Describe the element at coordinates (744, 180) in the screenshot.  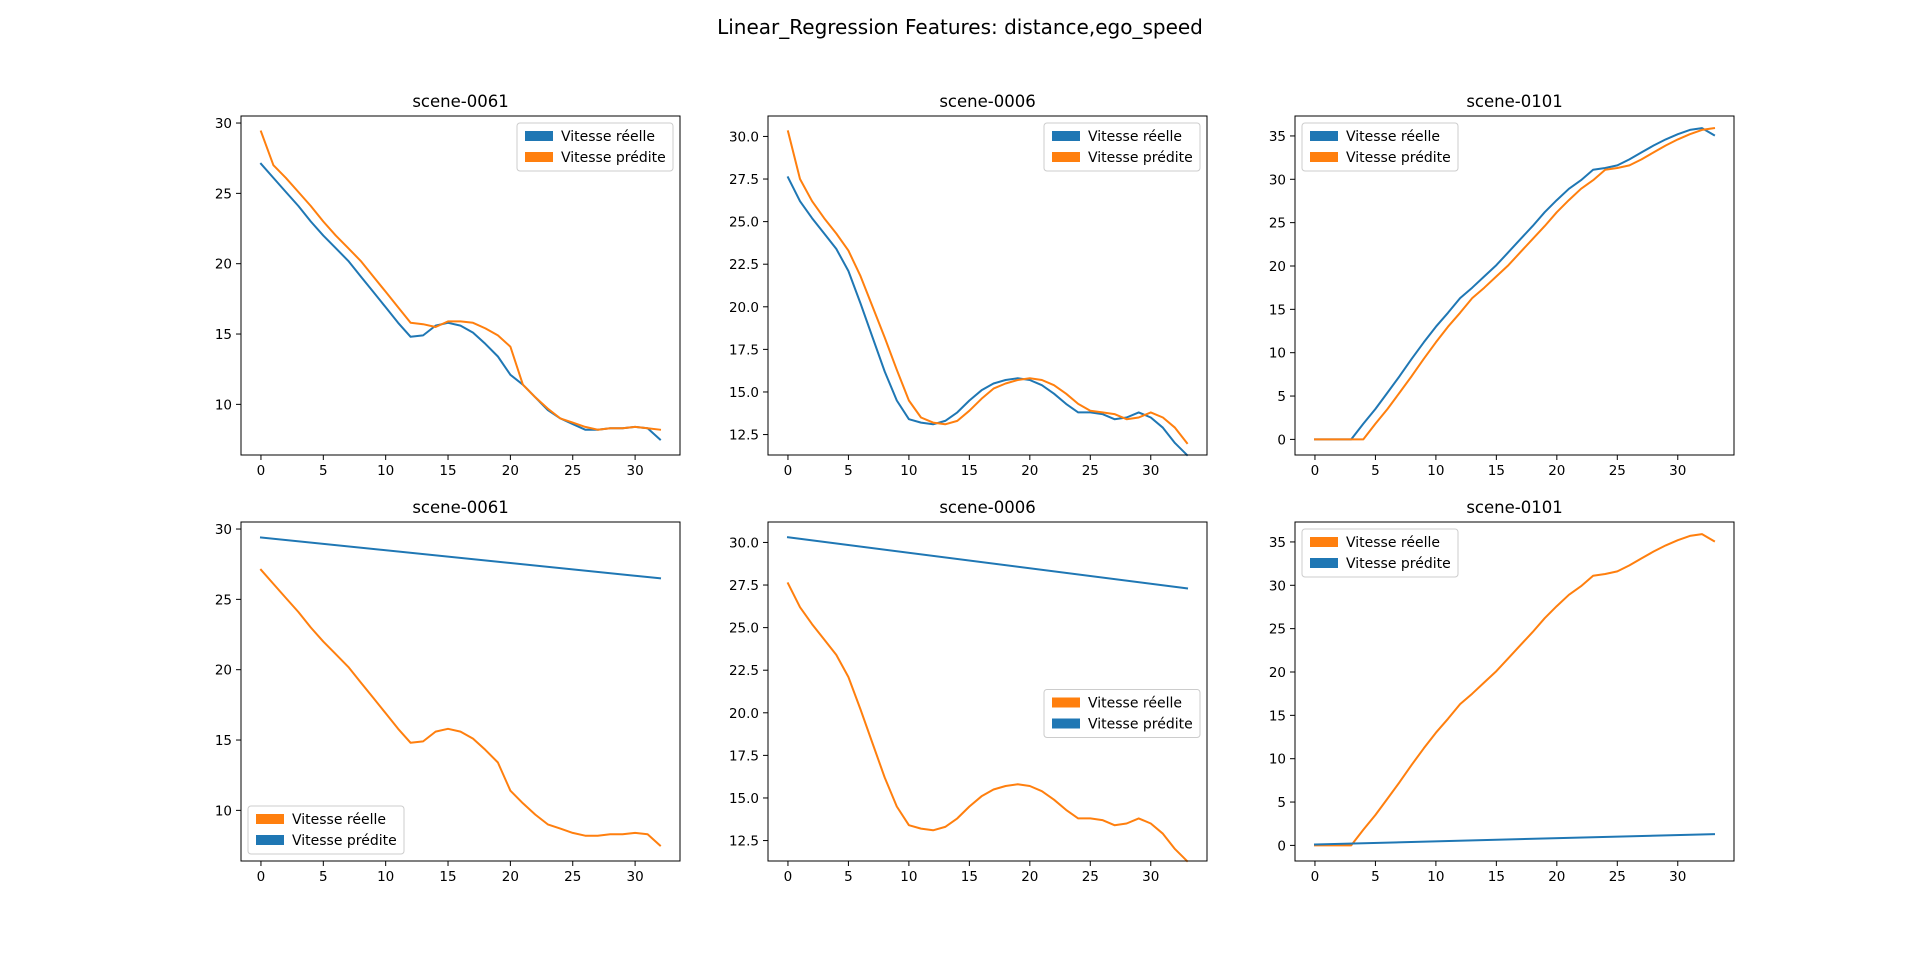
I see `y-tick-label: 27.5` at that location.